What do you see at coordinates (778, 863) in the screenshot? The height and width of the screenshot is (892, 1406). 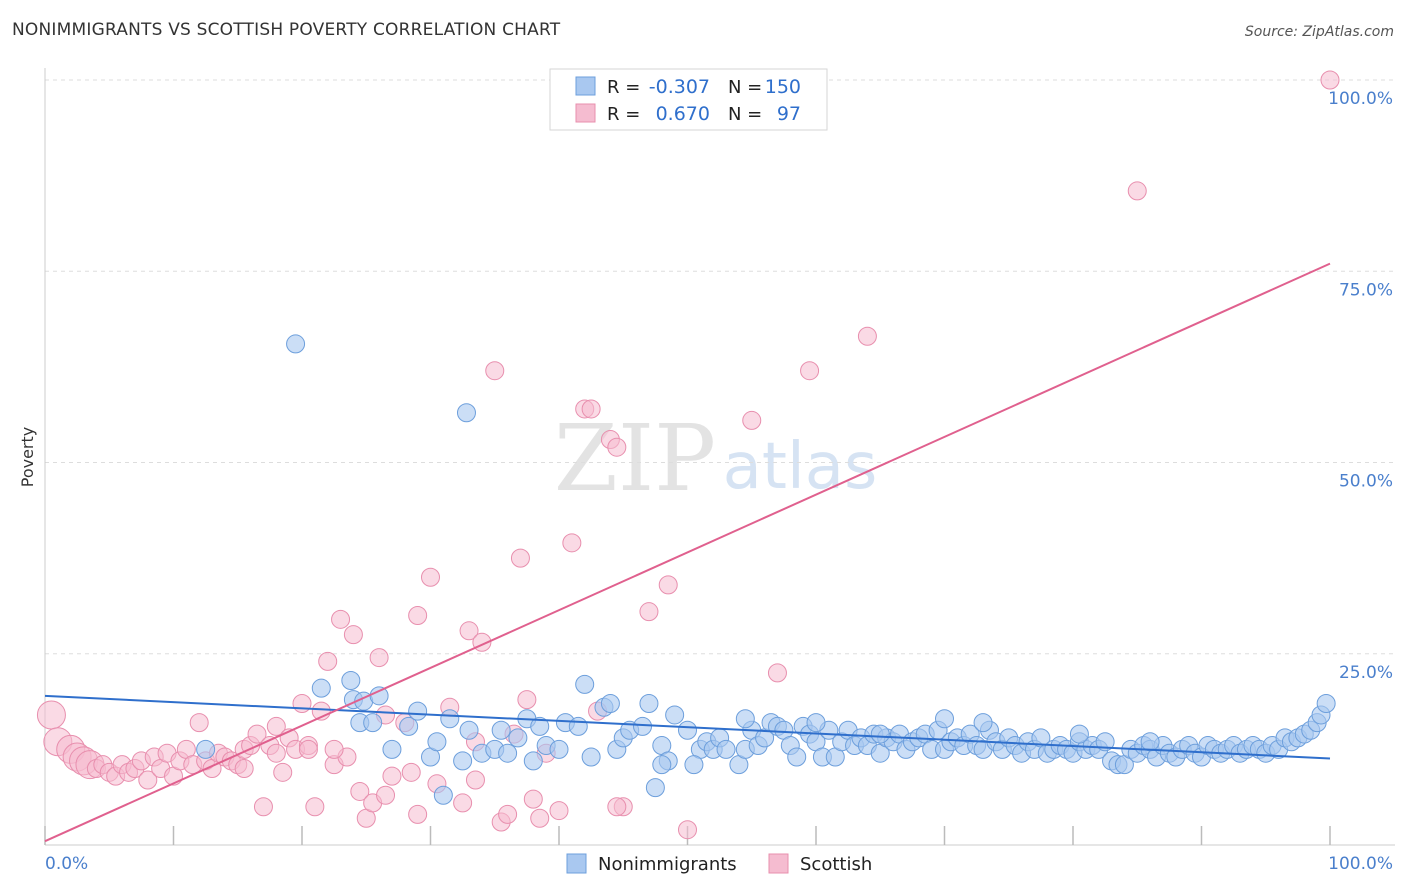 I see `legend-swatch-scottish` at bounding box center [778, 863].